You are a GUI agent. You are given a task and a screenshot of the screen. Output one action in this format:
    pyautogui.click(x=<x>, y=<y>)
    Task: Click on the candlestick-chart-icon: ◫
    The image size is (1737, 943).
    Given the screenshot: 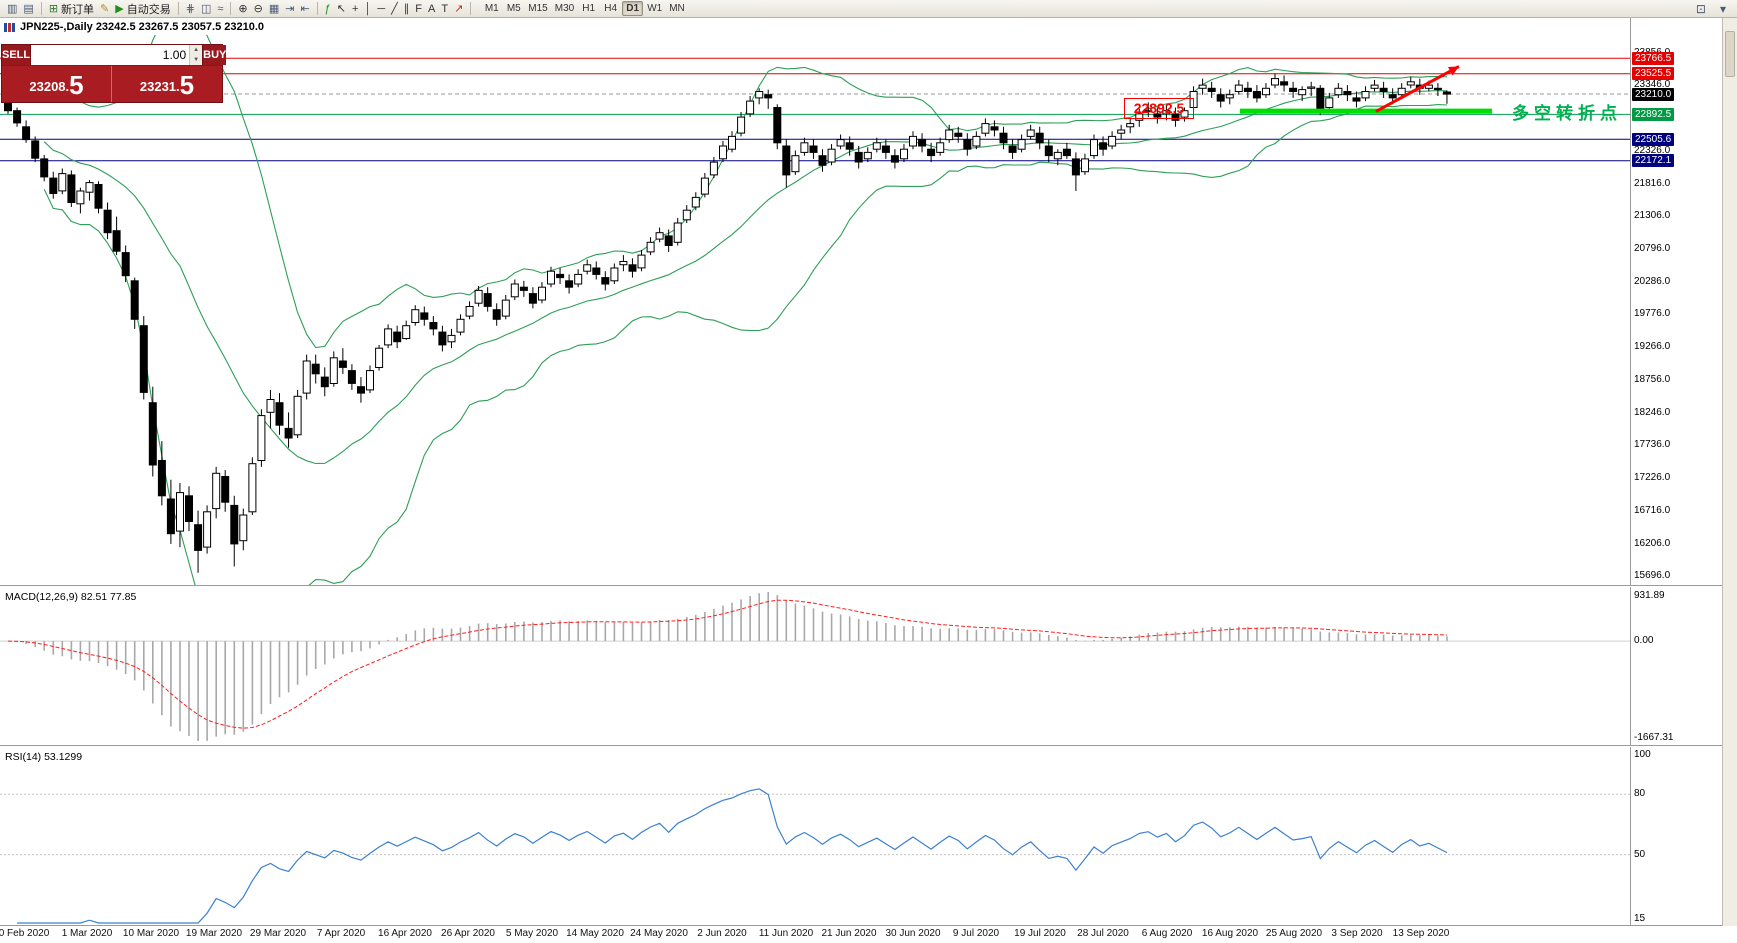 What is the action you would take?
    pyautogui.click(x=206, y=8)
    